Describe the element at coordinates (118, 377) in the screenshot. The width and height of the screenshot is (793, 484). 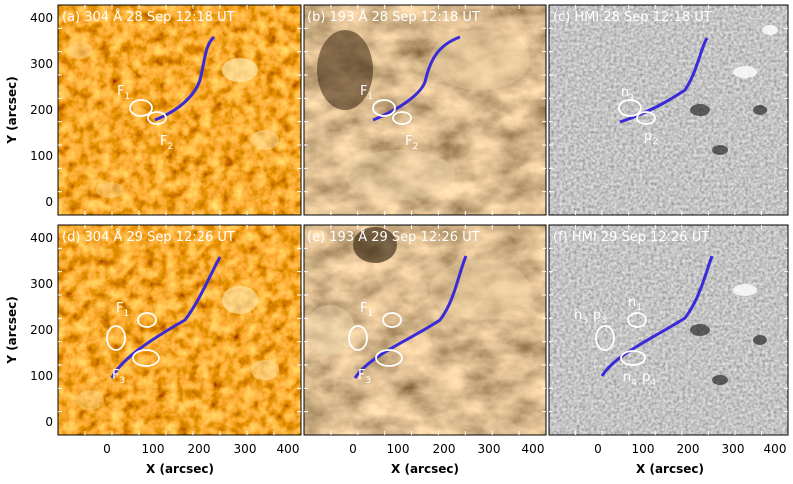
I see `label-d-f3: F3` at that location.